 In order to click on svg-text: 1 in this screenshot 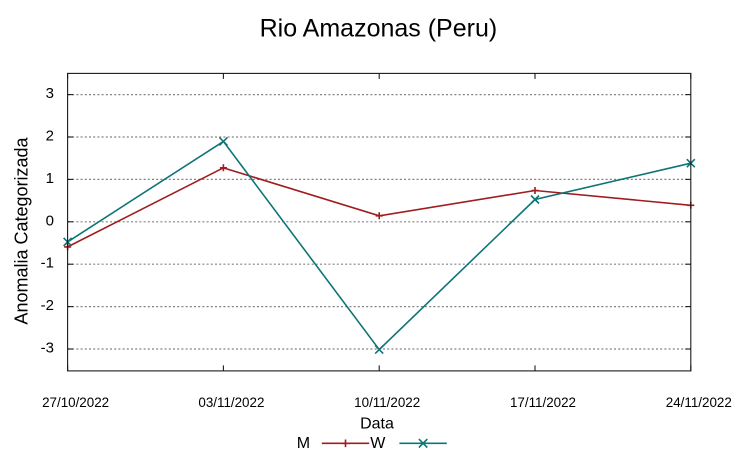, I will do `click(50, 178)`.